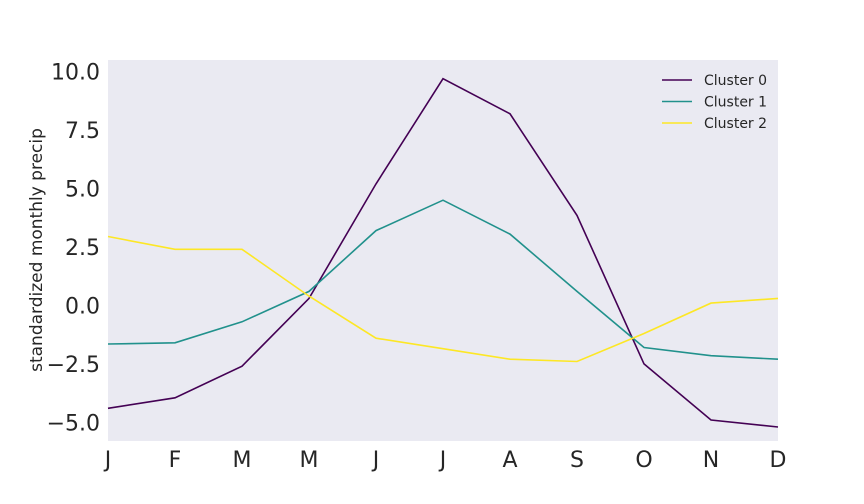 This screenshot has height=504, width=864. Describe the element at coordinates (37, 250) in the screenshot. I see `y-axis-label: standardized monthly precip` at that location.